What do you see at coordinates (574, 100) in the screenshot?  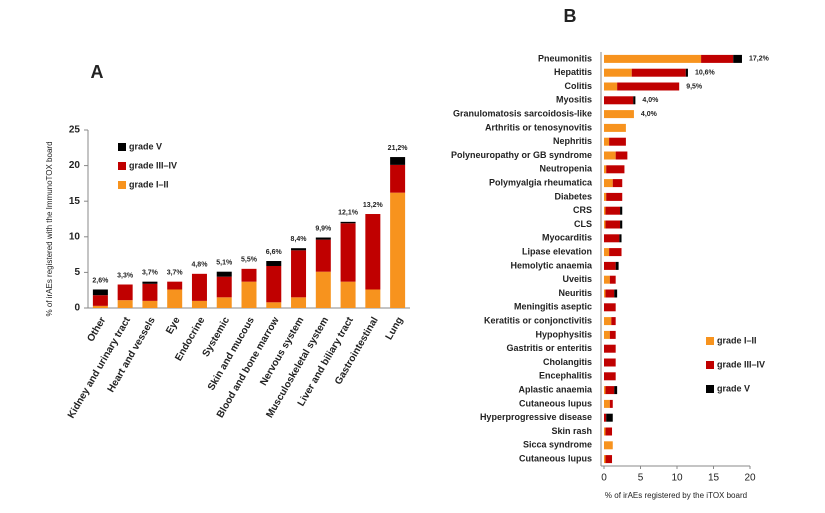 I see `y-tick-label: Myositis` at bounding box center [574, 100].